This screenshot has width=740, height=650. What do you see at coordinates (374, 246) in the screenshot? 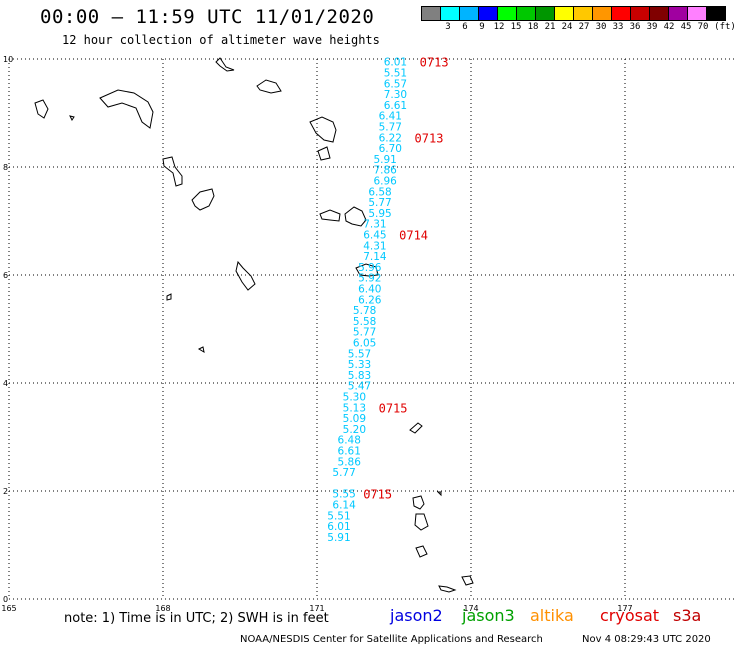
I see `swh-value: 4.31` at bounding box center [374, 246].